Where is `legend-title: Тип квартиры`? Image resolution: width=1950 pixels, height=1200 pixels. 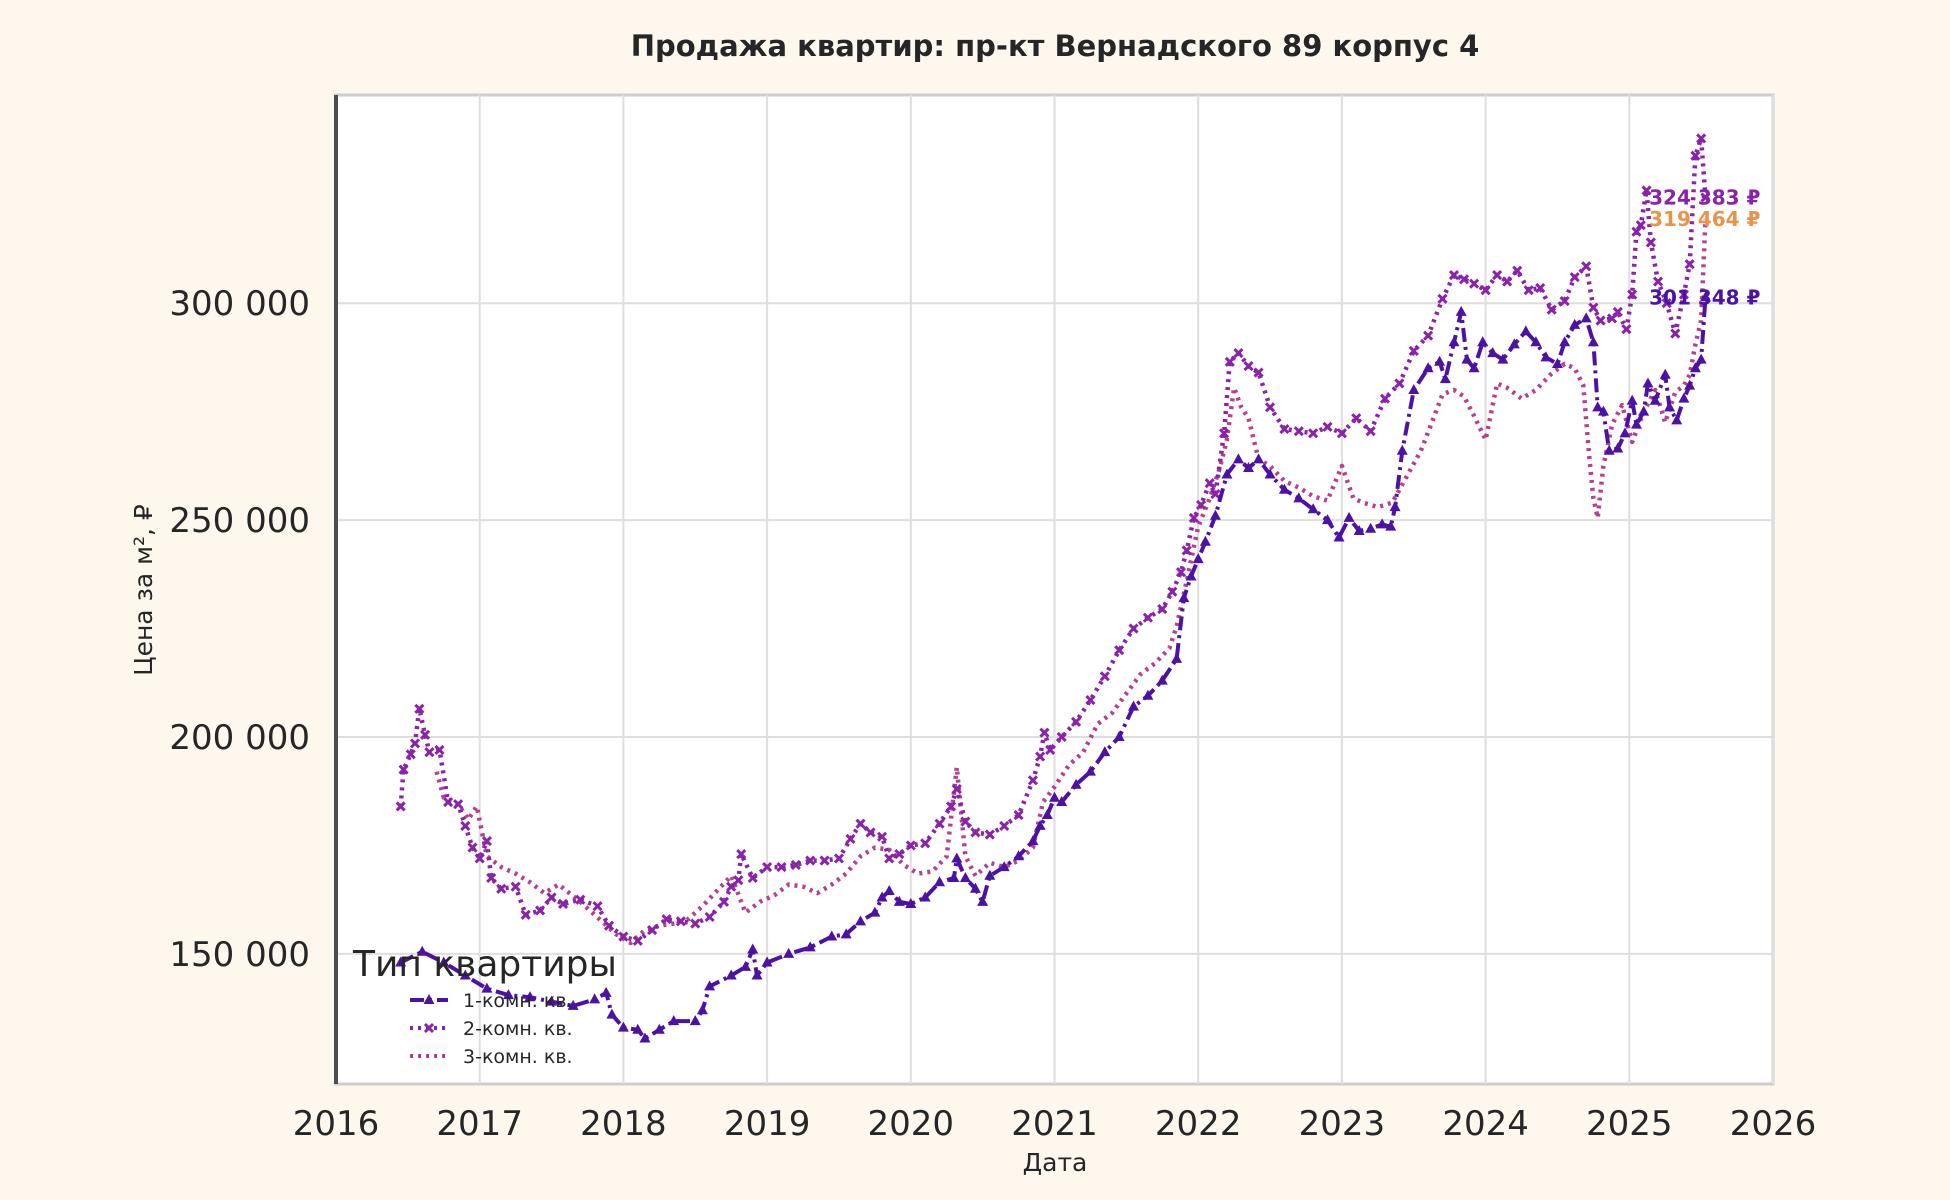 legend-title: Тип квартиры is located at coordinates (484, 964).